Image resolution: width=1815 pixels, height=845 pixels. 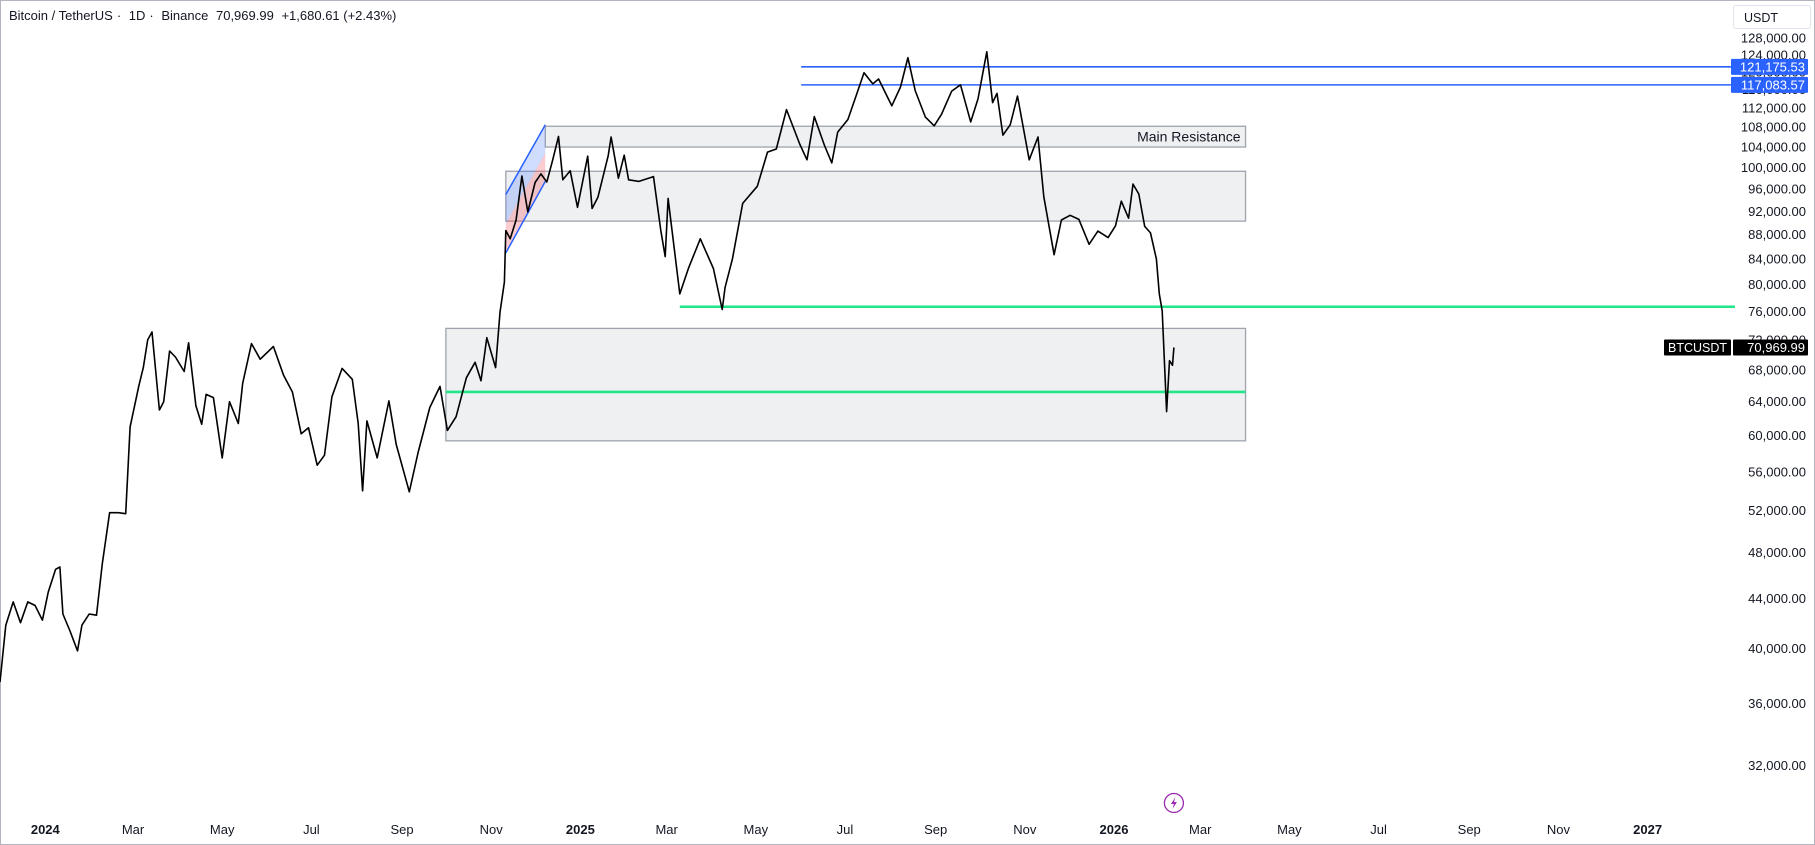 What do you see at coordinates (1773, 54) in the screenshot?
I see `y-tick-label: 124,000.00` at bounding box center [1773, 54].